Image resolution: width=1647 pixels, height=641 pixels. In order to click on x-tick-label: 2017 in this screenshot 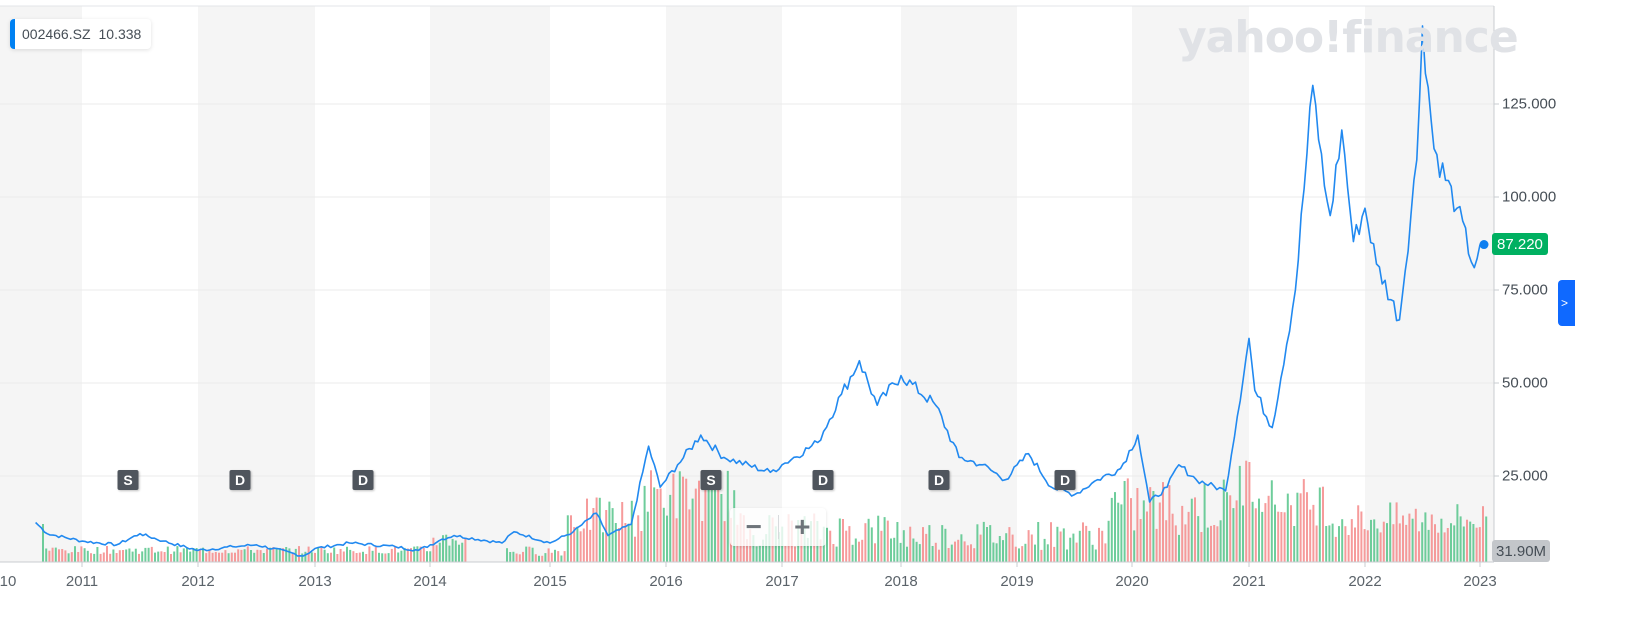, I will do `click(782, 581)`.